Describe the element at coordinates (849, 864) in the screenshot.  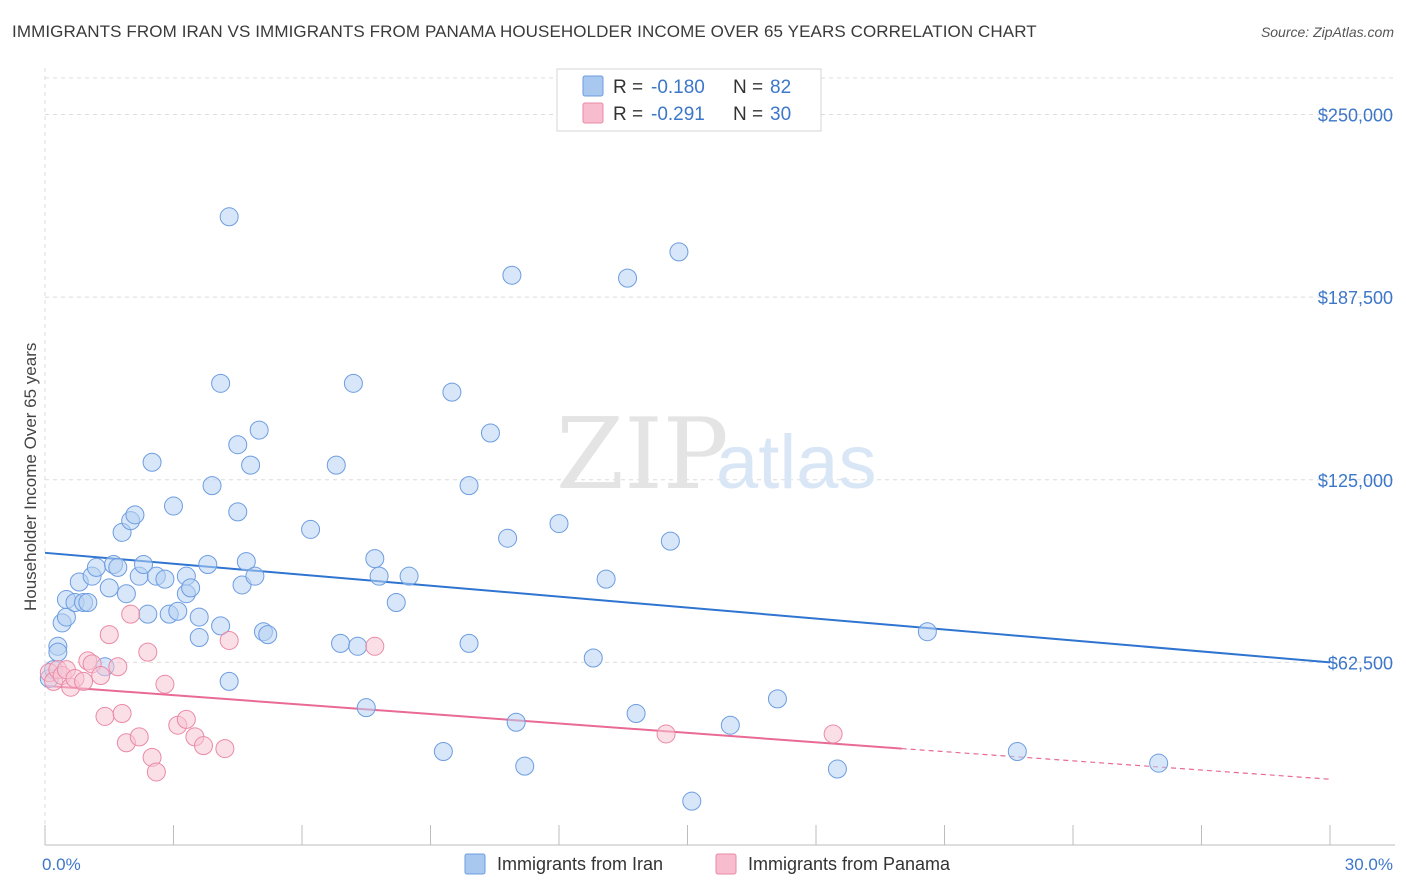
I see `bottom-legend-label-panama: Immigrants from Panama` at that location.